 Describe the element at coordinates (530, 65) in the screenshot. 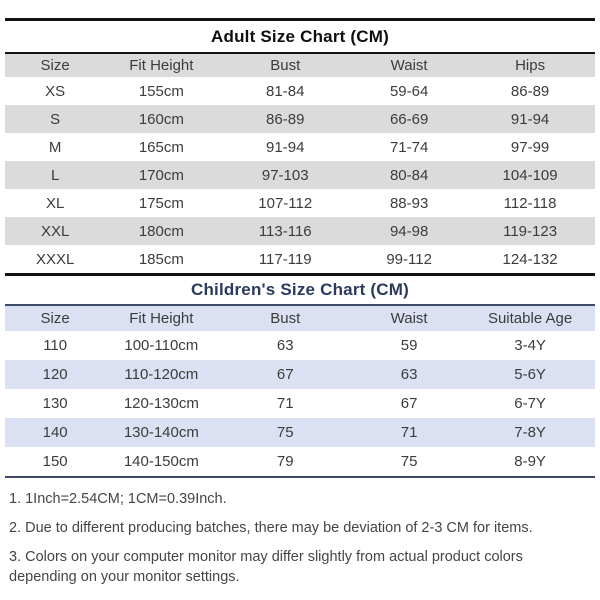

I see `table-header-cell: Hips` at that location.